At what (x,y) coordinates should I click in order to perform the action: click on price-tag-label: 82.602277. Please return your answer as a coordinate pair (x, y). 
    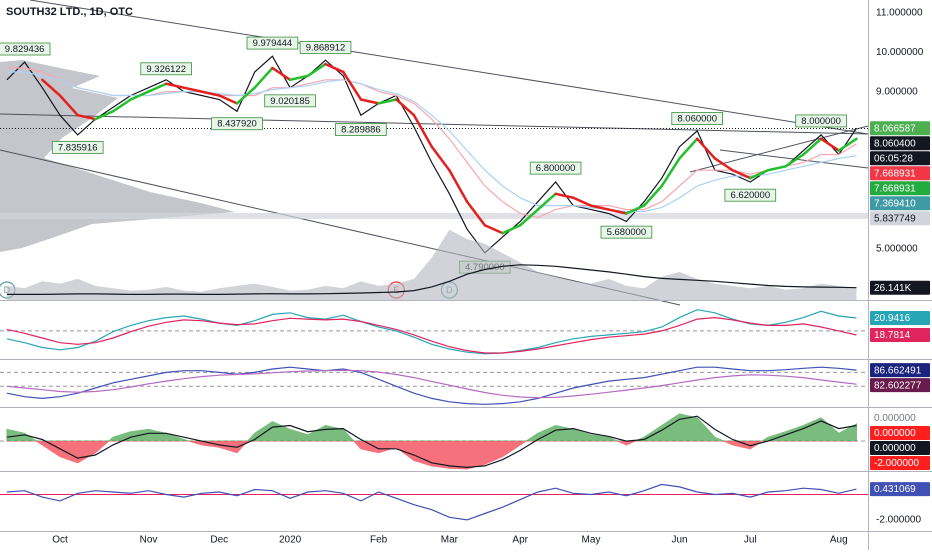
    Looking at the image, I should click on (898, 385).